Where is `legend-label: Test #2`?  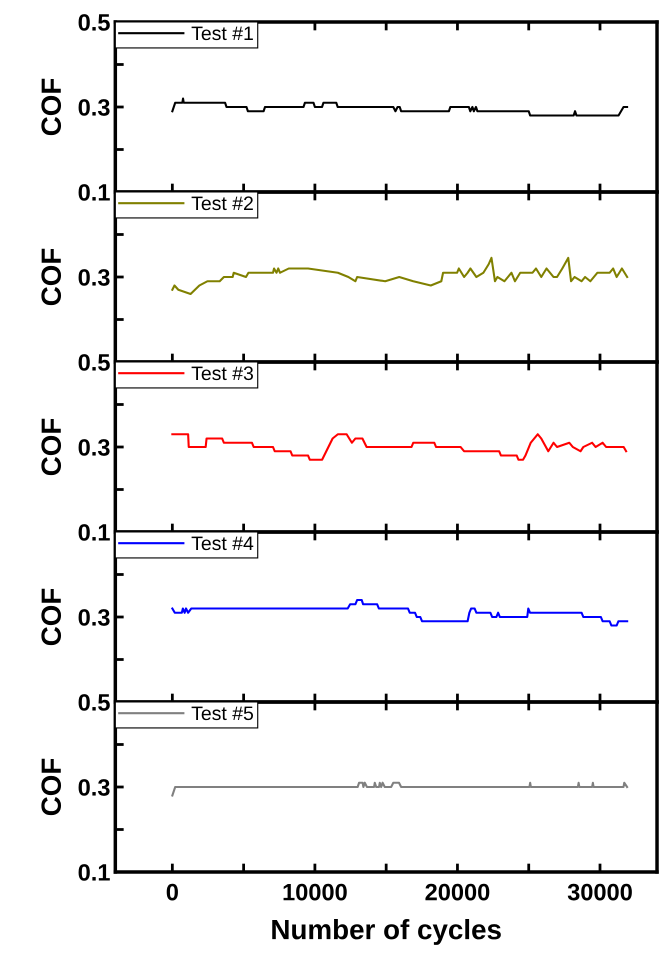
legend-label: Test #2 is located at coordinates (222, 203).